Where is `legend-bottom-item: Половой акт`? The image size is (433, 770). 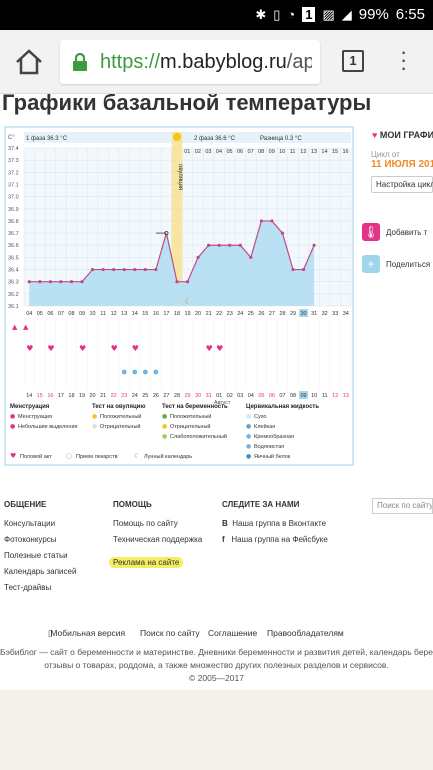 legend-bottom-item: Половой акт is located at coordinates (36, 456).